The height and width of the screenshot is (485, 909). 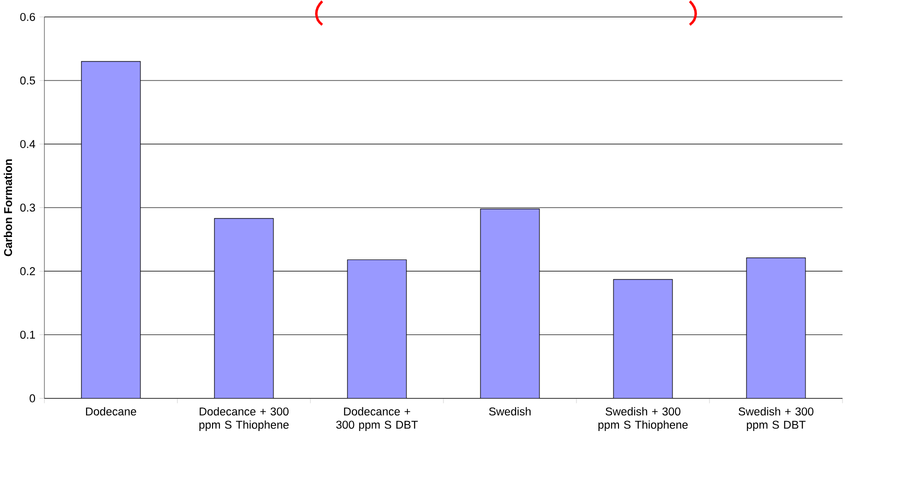 I want to click on y-tick-label: 0, so click(x=33, y=398).